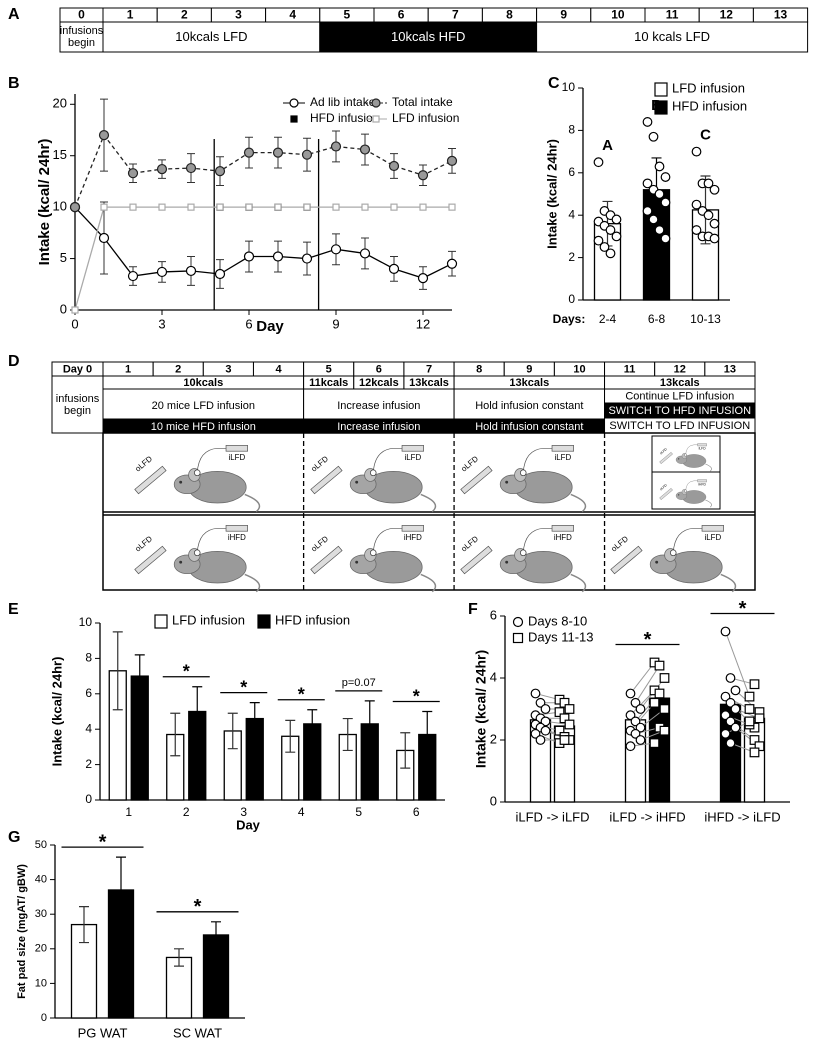  I want to click on y-tick-label: 10, so click(86, 622).